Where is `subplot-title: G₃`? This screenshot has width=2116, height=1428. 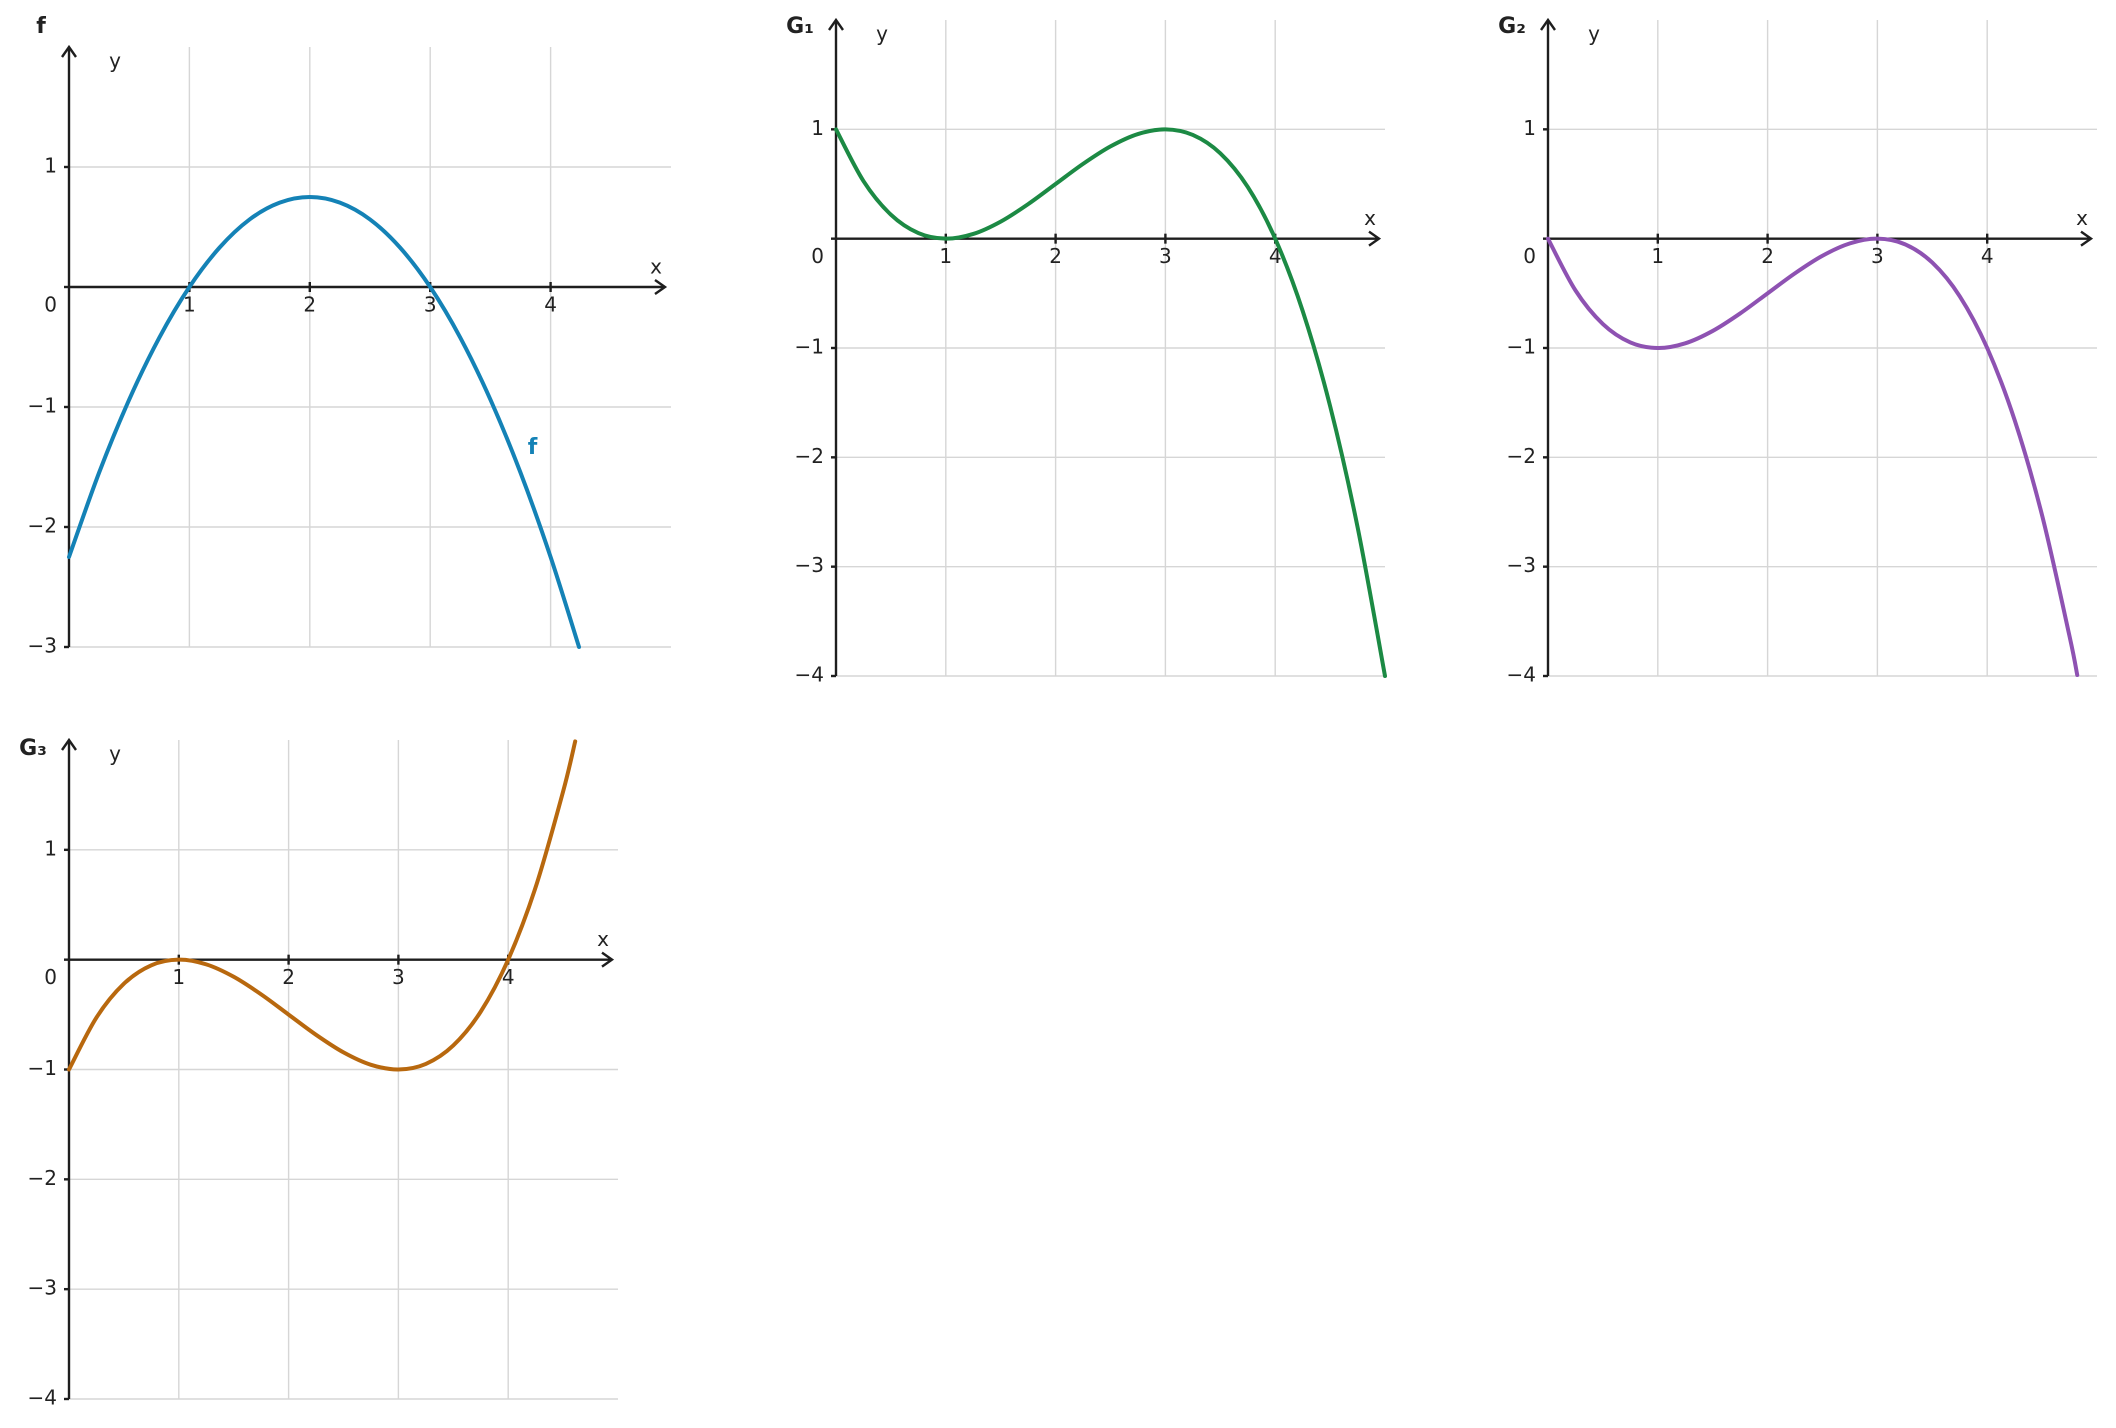
subplot-title: G₃ is located at coordinates (33, 748).